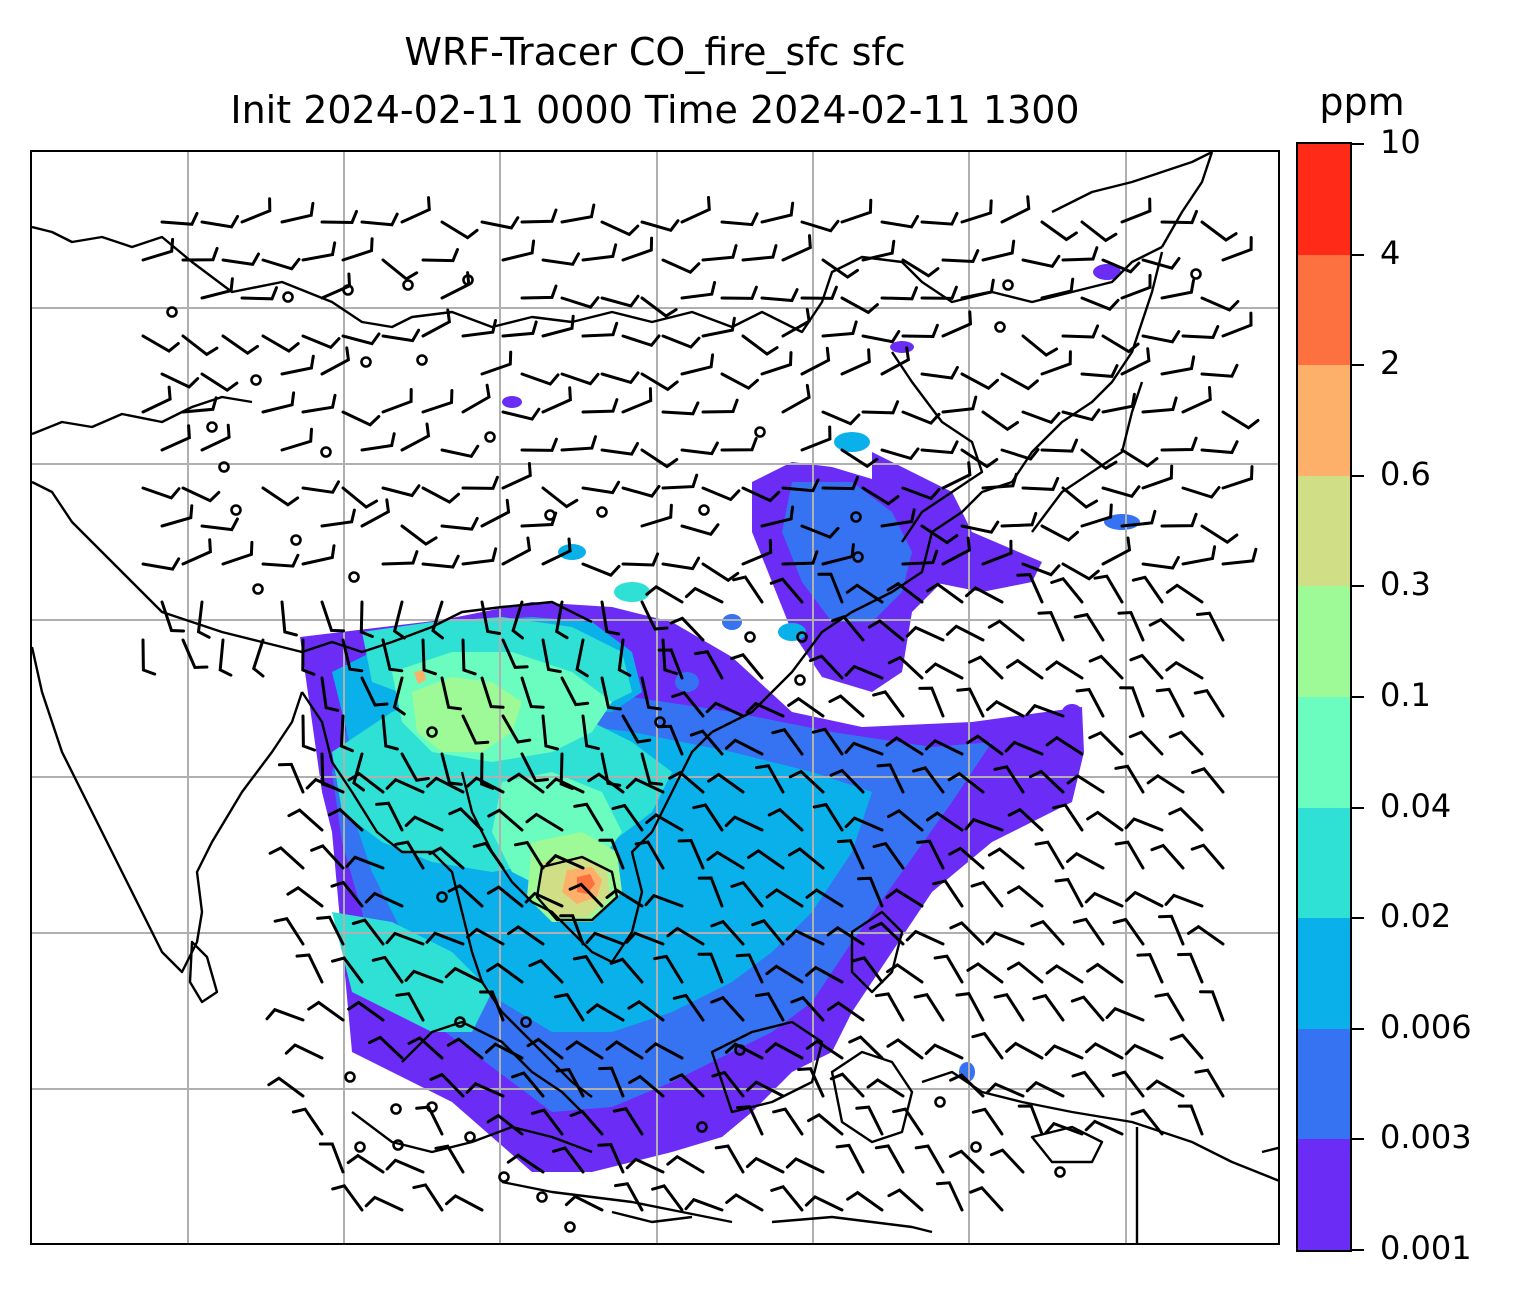 The width and height of the screenshot is (1528, 1306). Describe the element at coordinates (1426, 1026) in the screenshot. I see `colorbar-tick-label: 0.006` at that location.